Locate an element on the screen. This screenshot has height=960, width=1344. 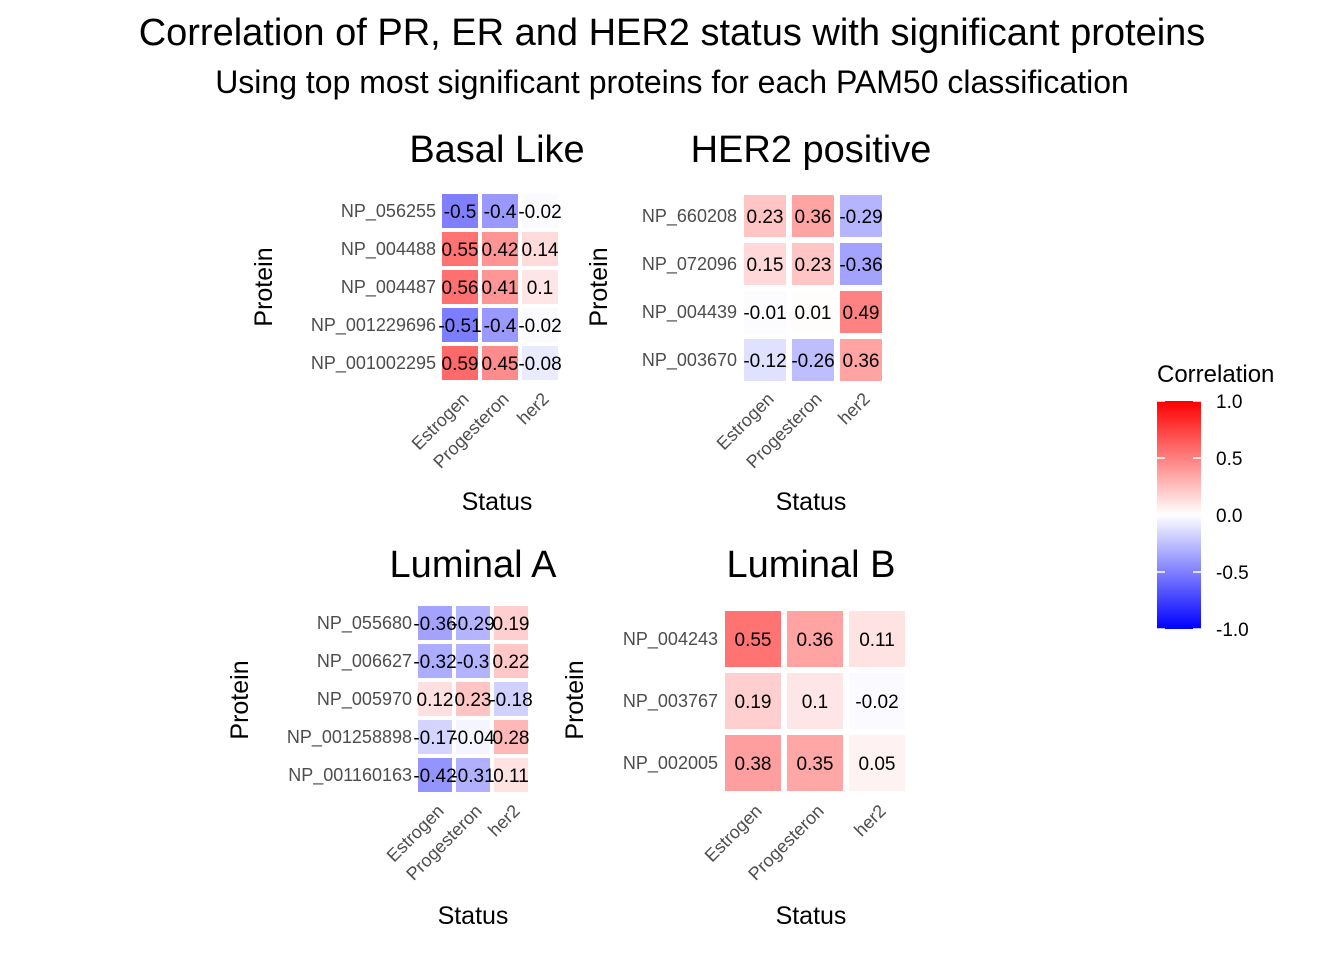
cell-value-label: -0.36 is located at coordinates (434, 624).